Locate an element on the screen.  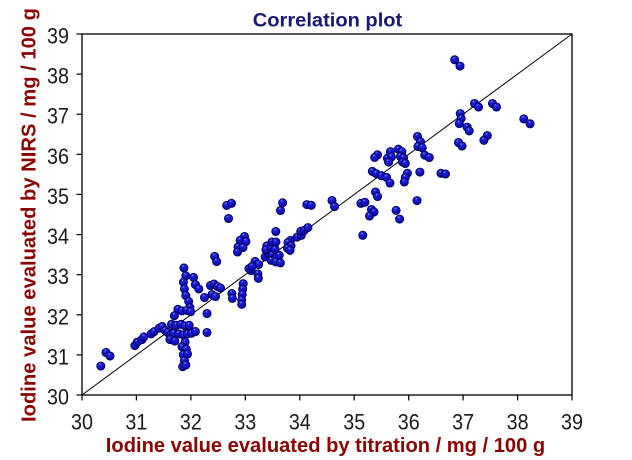
svg-text: Correlation plot is located at coordinates (328, 21).